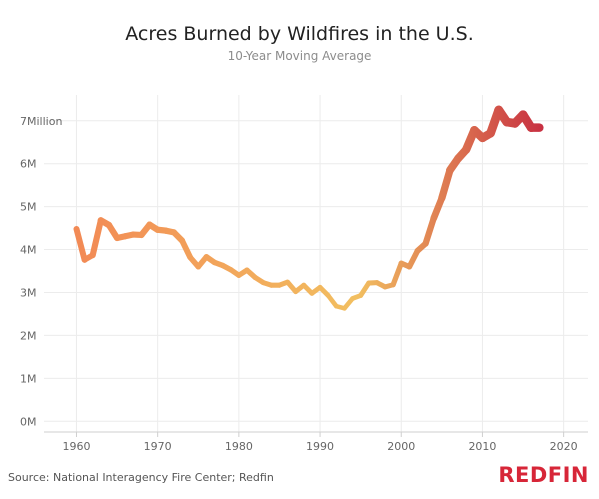  I want to click on y-tick-label: 0M, so click(28, 421).